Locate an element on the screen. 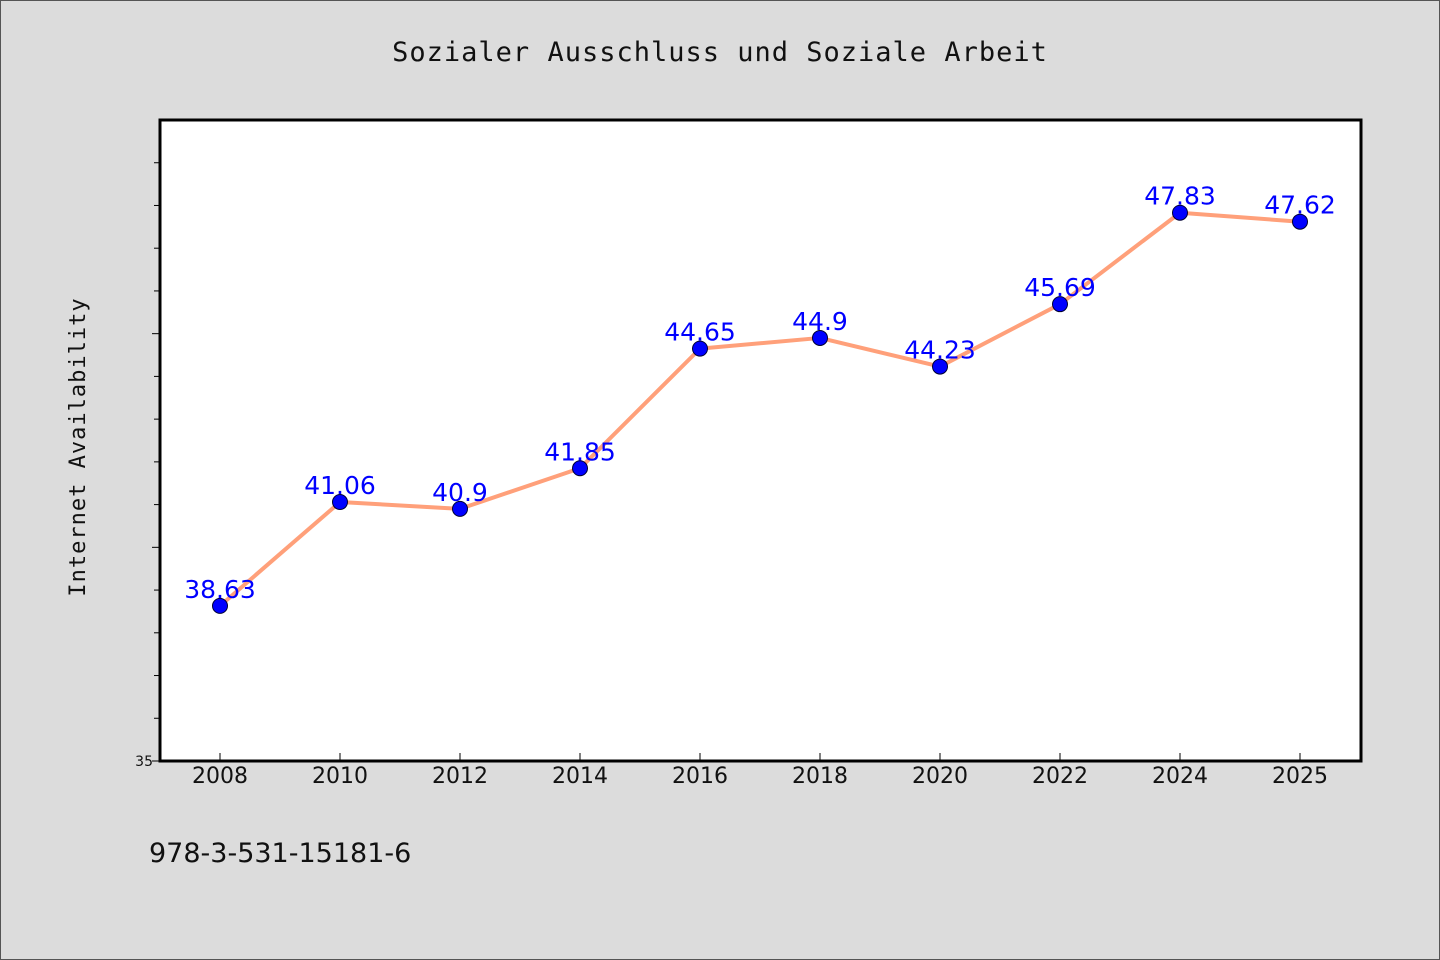 Image resolution: width=1440 pixels, height=960 pixels. data-label: 44.23 is located at coordinates (940, 350).